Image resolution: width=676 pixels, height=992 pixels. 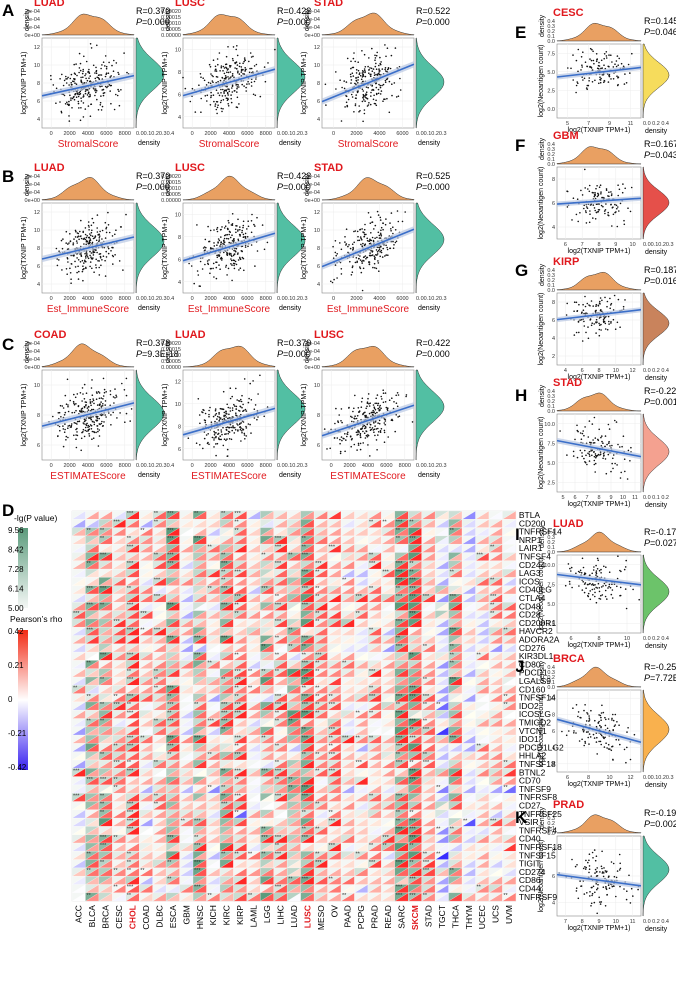 I want to click on top-density-tick: 0.4, so click(x=551, y=145).